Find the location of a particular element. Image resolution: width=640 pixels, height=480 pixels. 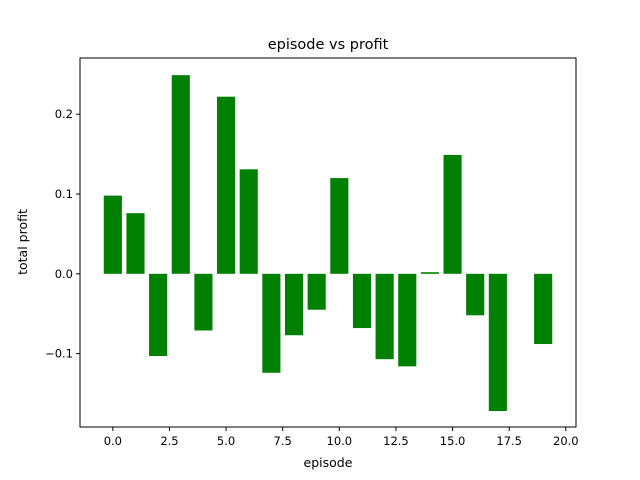

y-tick-label: −0.1 is located at coordinates (59, 354).